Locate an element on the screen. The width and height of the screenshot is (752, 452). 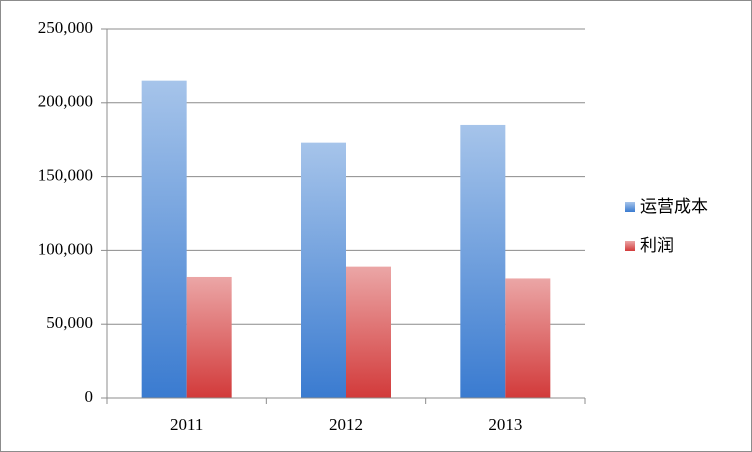
y-tick-label: 250,000 is located at coordinates (65, 27).